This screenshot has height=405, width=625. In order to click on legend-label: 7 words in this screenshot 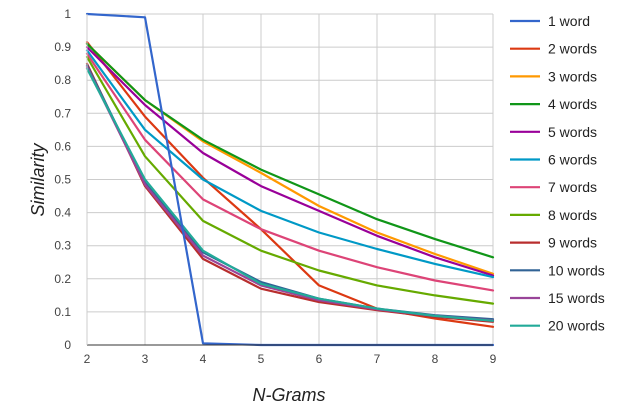, I will do `click(572, 187)`.